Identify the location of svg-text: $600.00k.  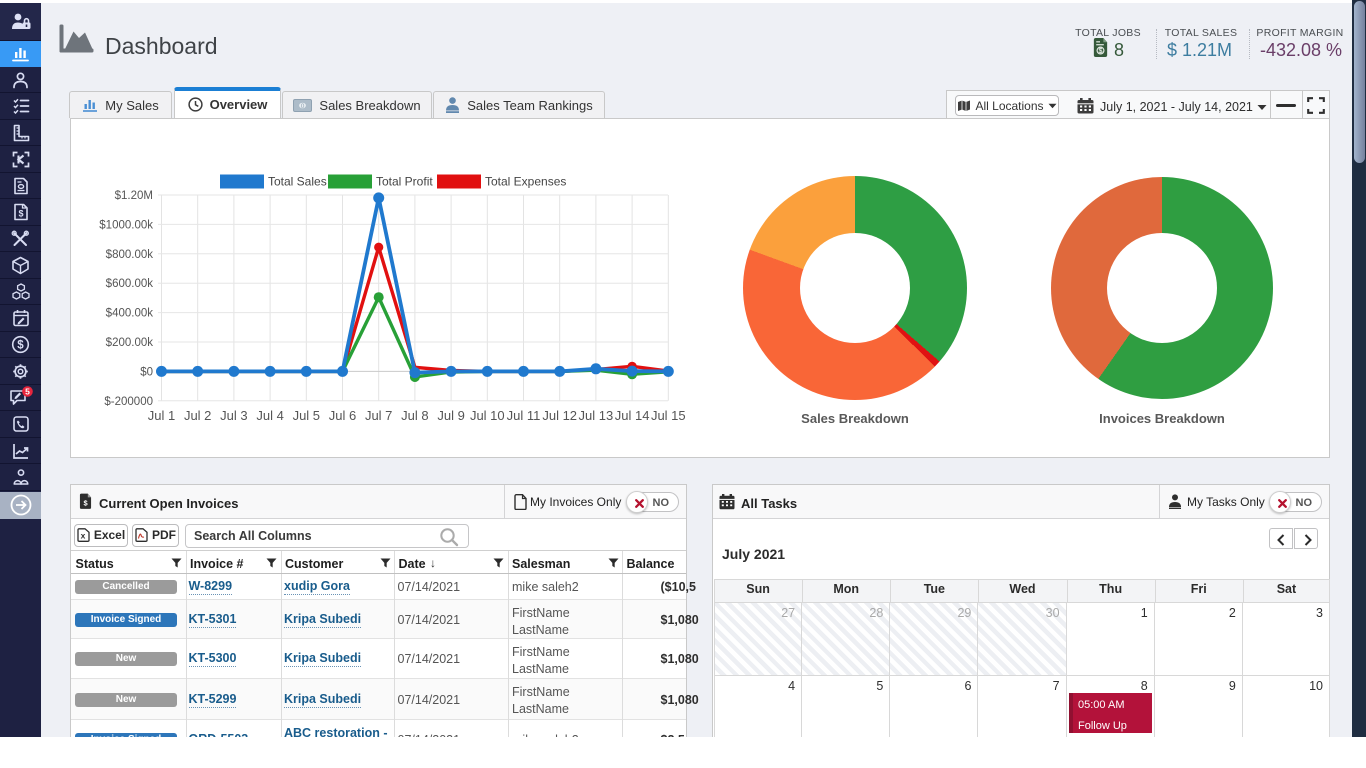
(130, 284).